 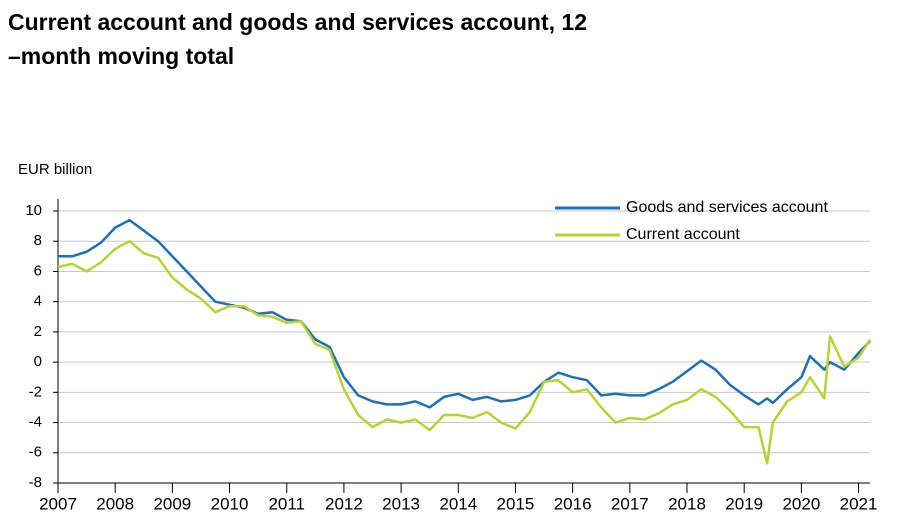 I want to click on y-tick-label: 4, so click(x=38, y=301).